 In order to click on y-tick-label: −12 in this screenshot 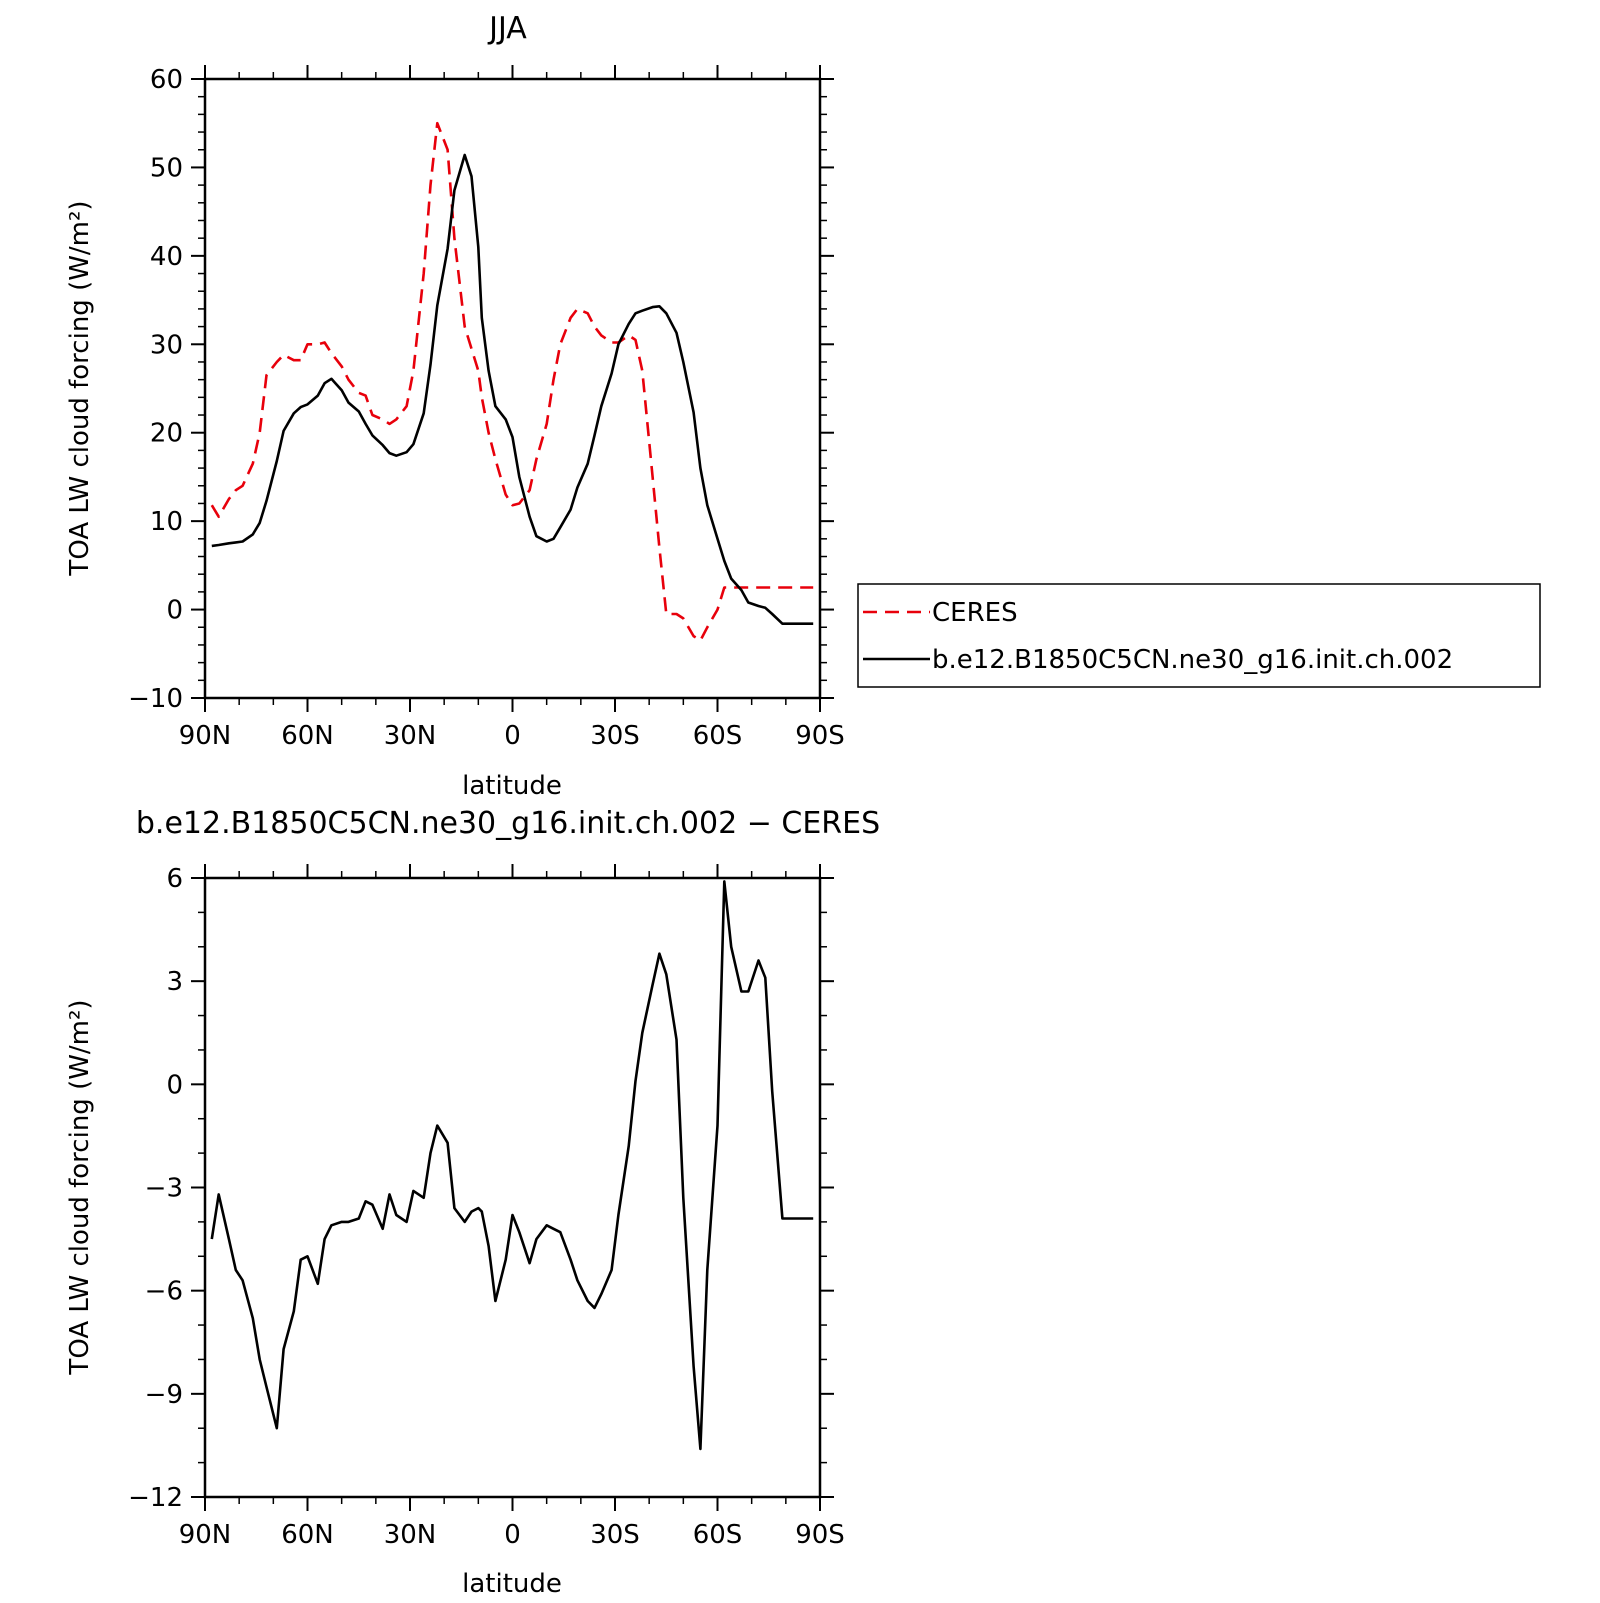, I will do `click(155, 1498)`.